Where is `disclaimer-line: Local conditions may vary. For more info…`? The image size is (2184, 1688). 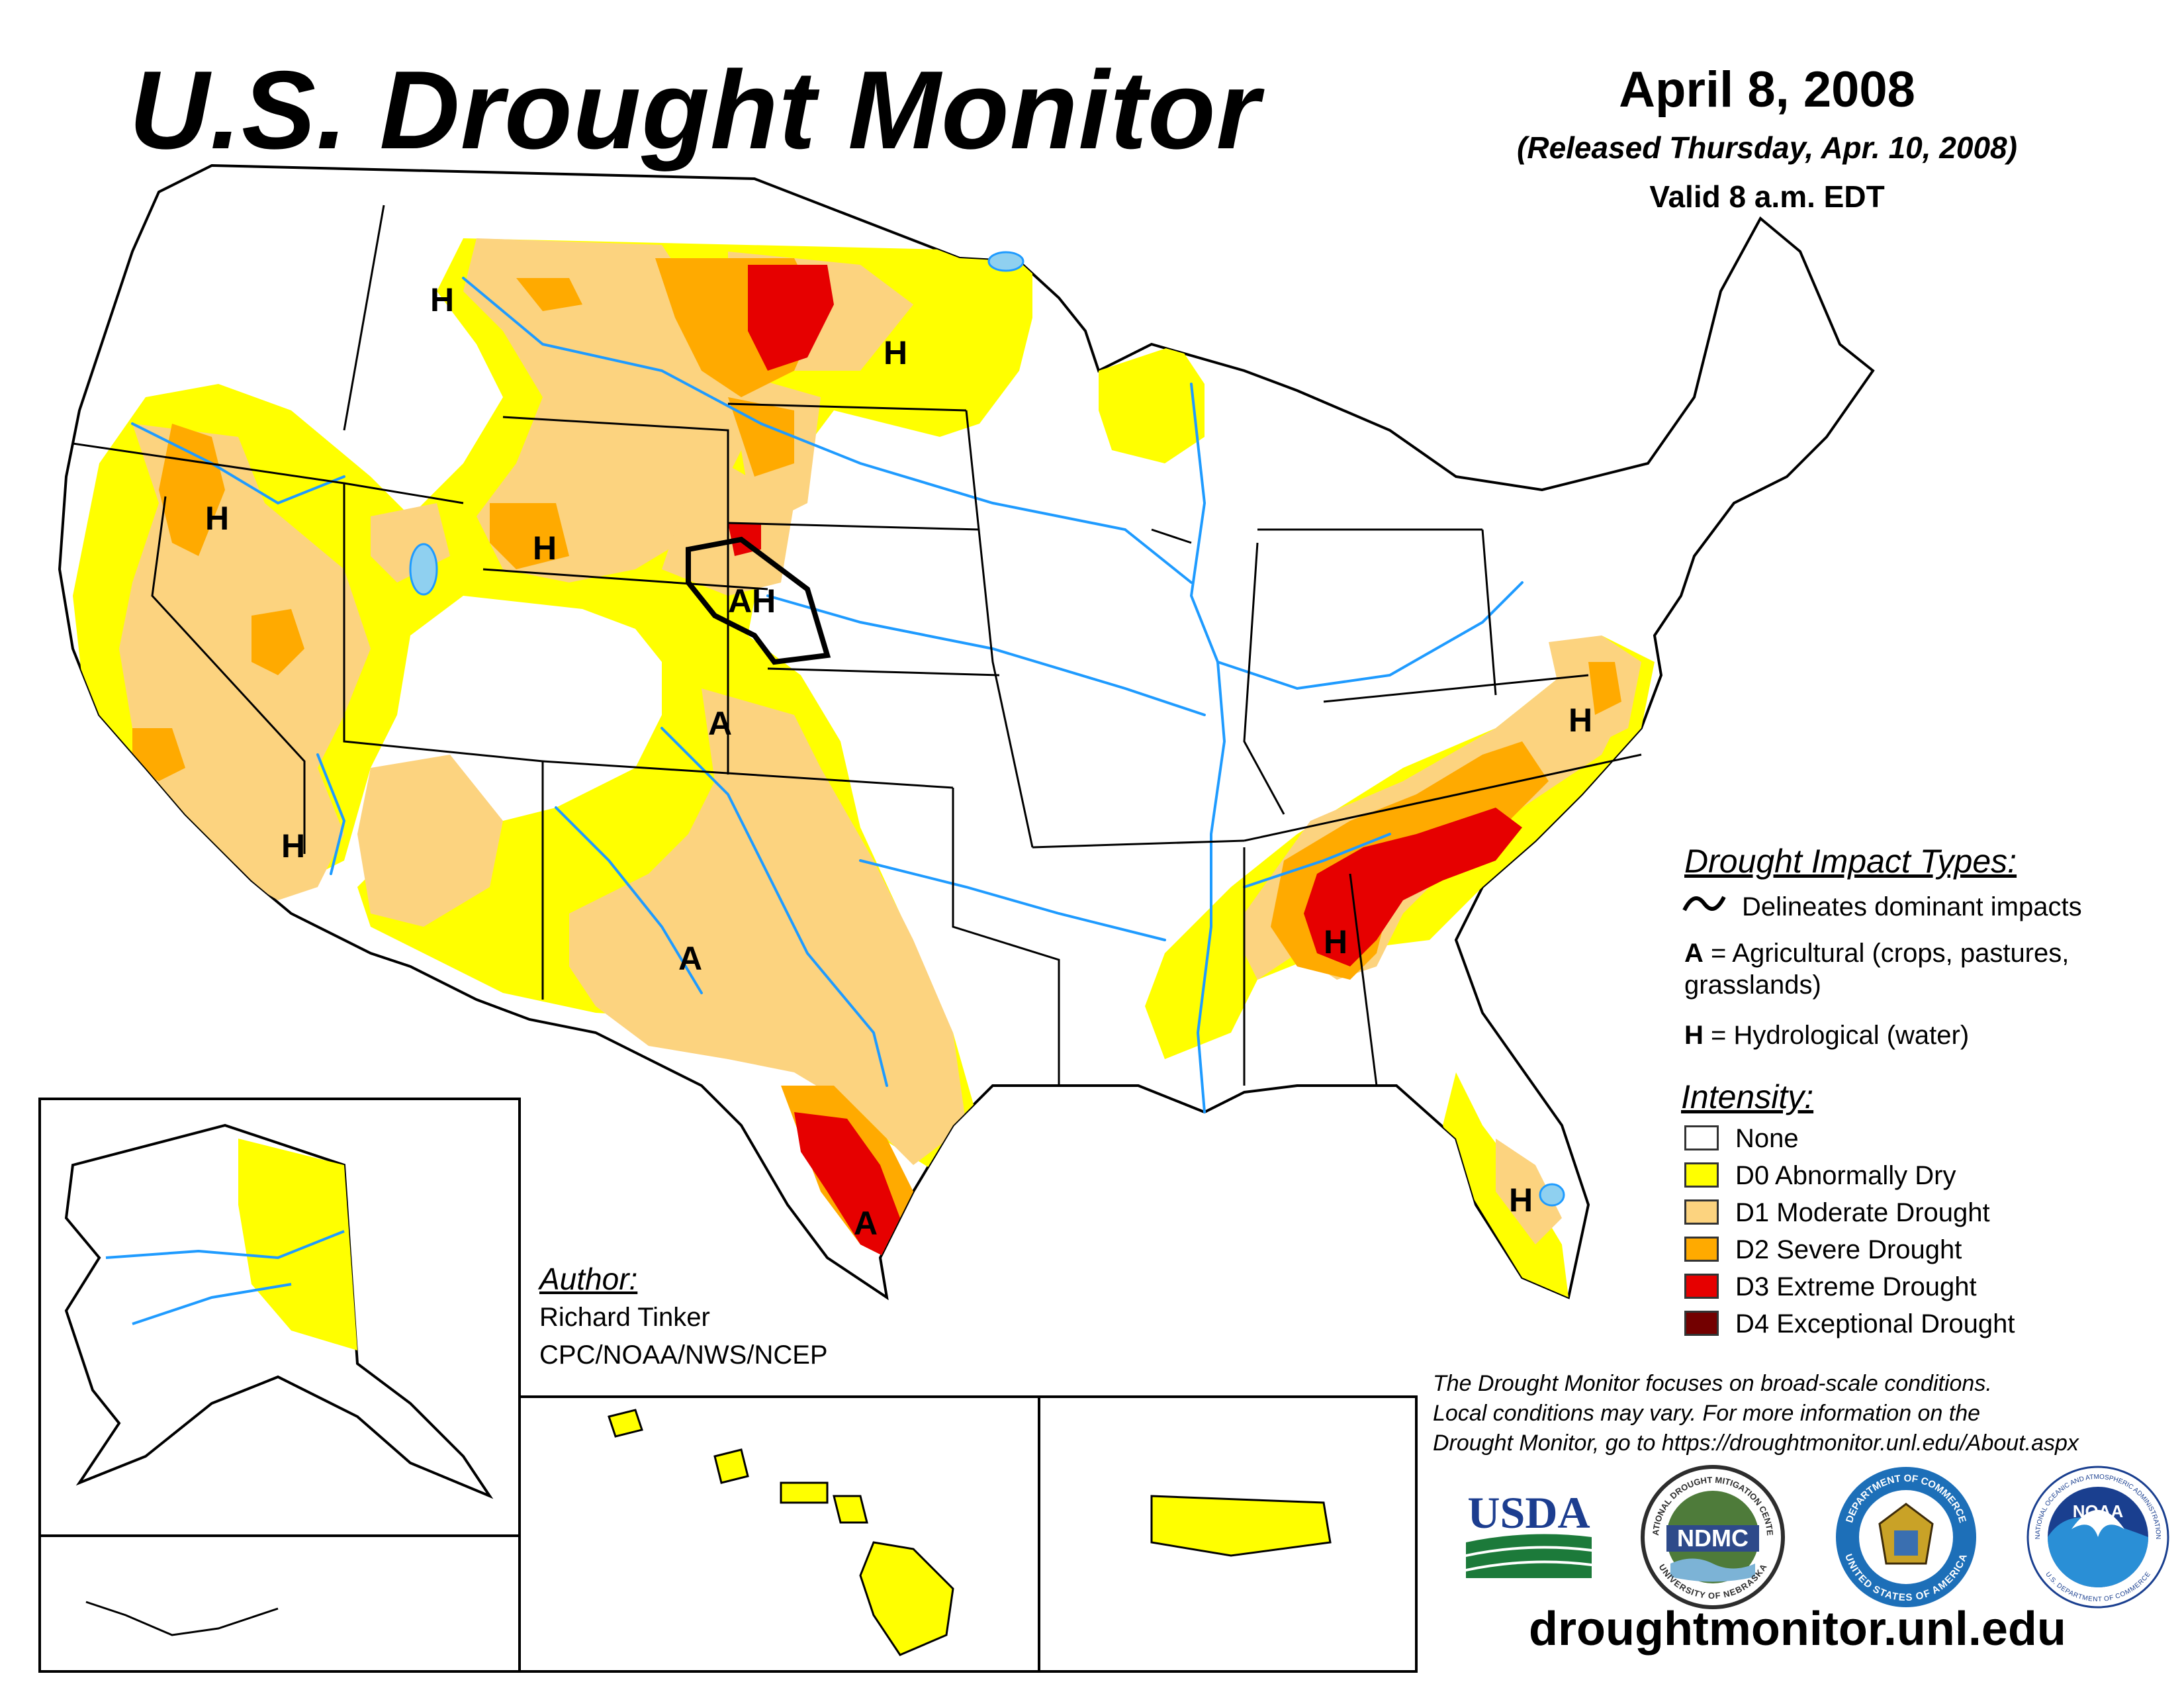 disclaimer-line: Local conditions may vary. For more info… is located at coordinates (1707, 1413).